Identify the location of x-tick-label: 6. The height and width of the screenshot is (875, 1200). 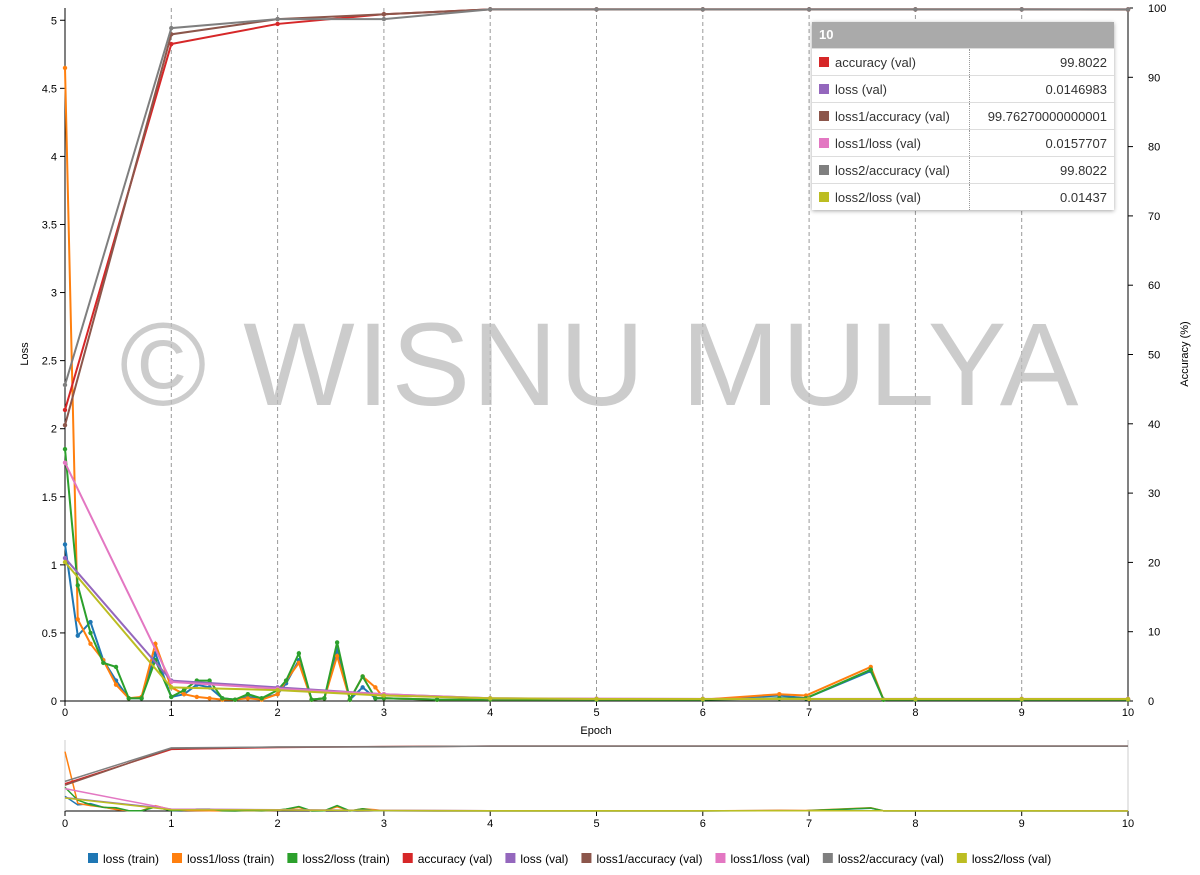
(703, 713).